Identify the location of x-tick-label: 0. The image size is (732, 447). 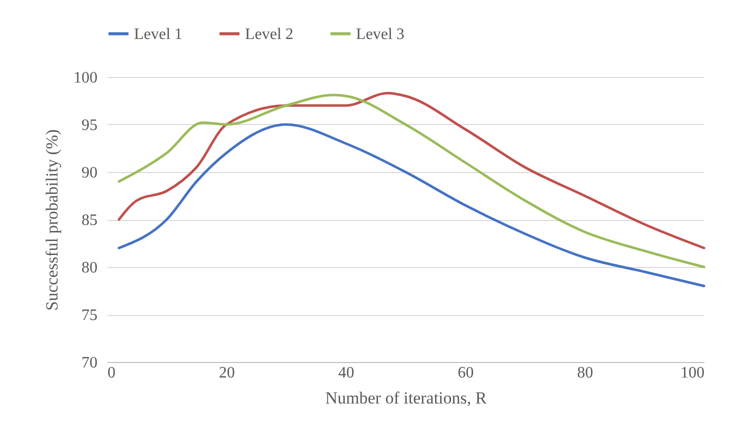
(112, 373).